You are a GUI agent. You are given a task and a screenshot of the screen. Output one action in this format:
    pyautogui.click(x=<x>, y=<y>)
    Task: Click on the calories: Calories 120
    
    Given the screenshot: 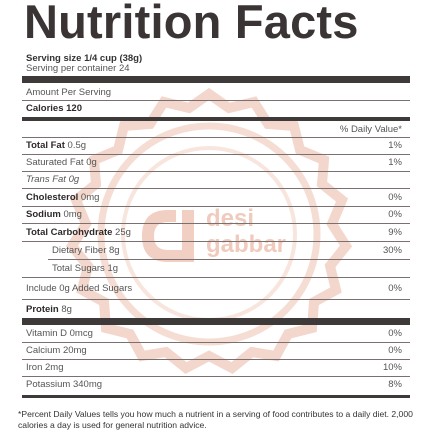 What is the action you would take?
    pyautogui.click(x=54, y=108)
    